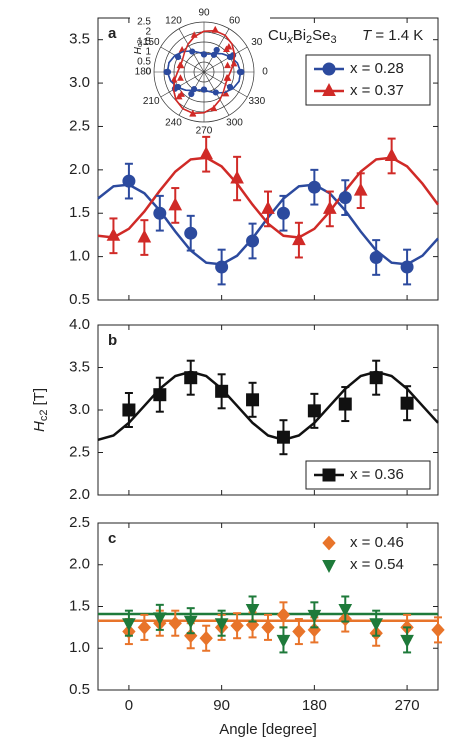 The height and width of the screenshot is (752, 472). Describe the element at coordinates (79, 605) in the screenshot. I see `y-tick-label: 1.5` at that location.